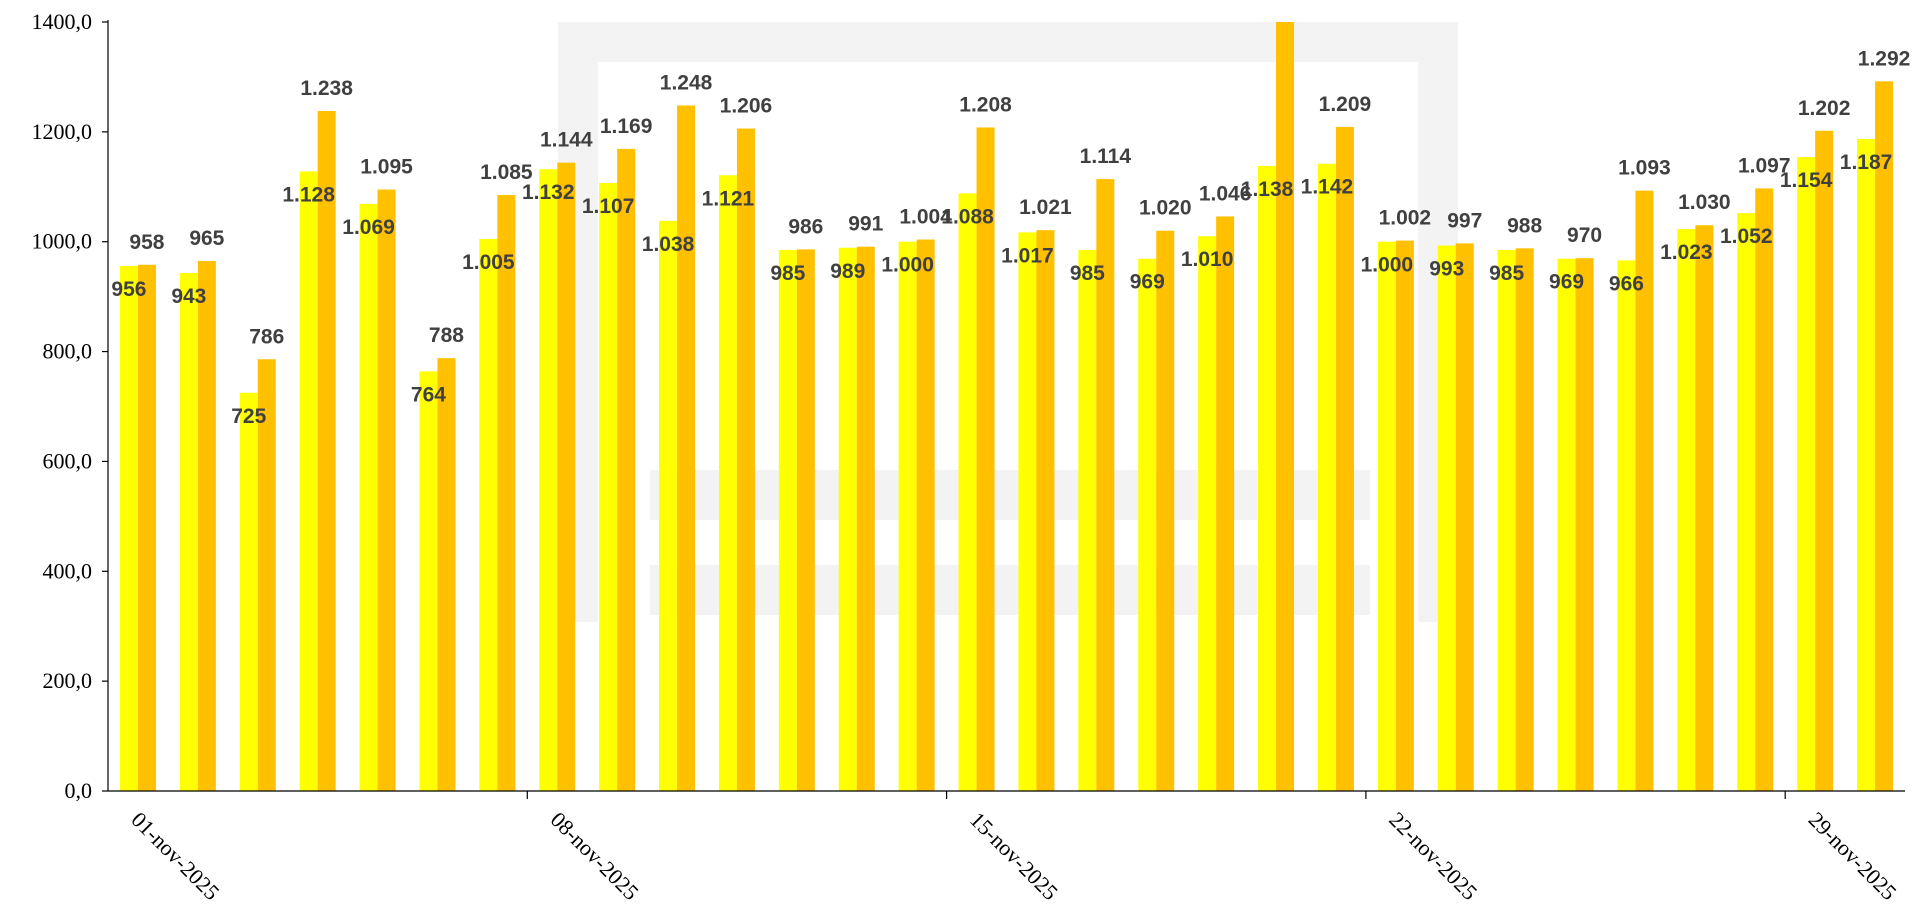  I want to click on data-label-series-1: 1.017, so click(1027, 255).